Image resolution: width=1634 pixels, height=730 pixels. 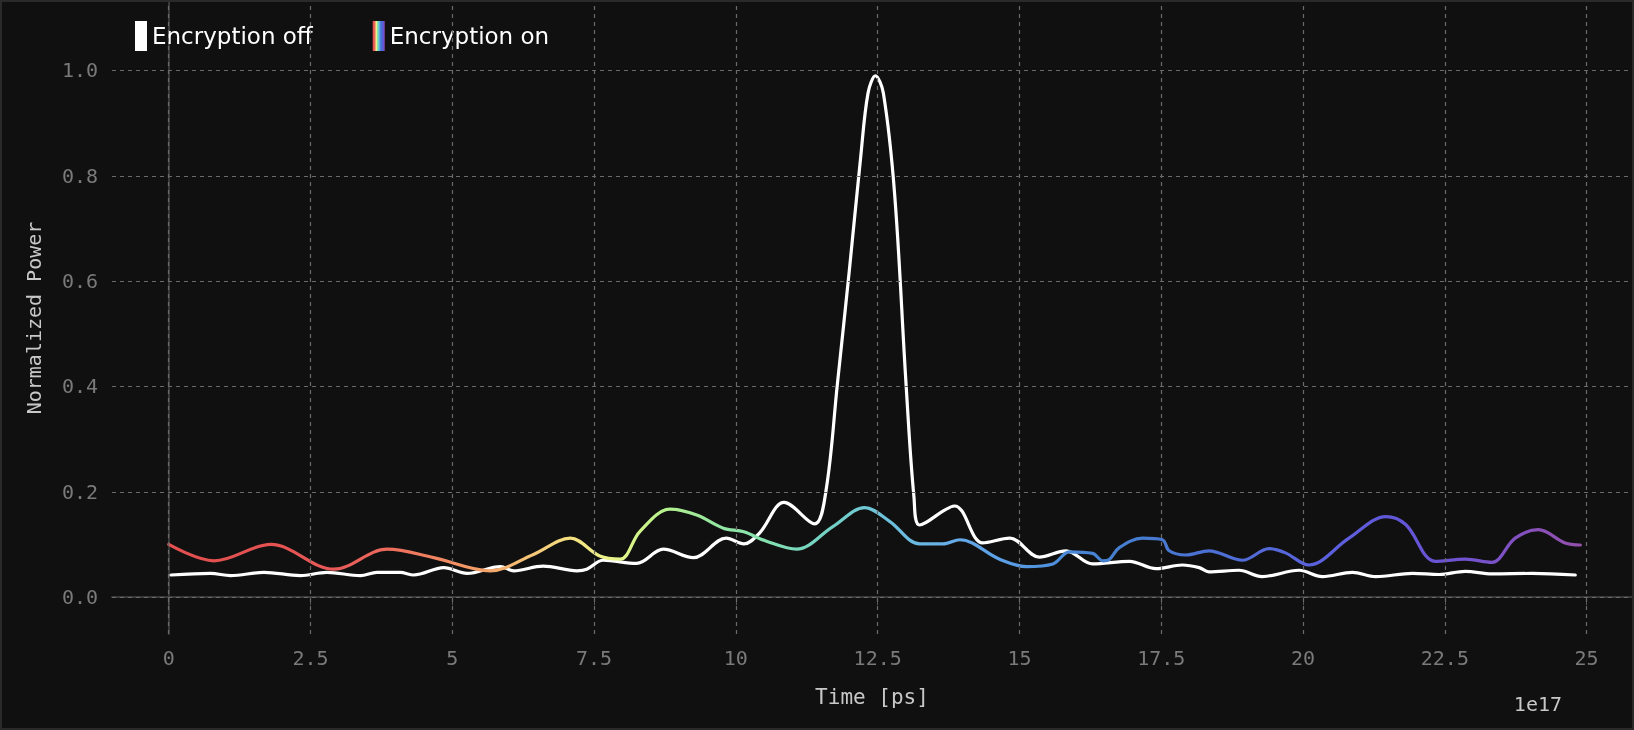 I want to click on line-series, so click(x=874, y=539).